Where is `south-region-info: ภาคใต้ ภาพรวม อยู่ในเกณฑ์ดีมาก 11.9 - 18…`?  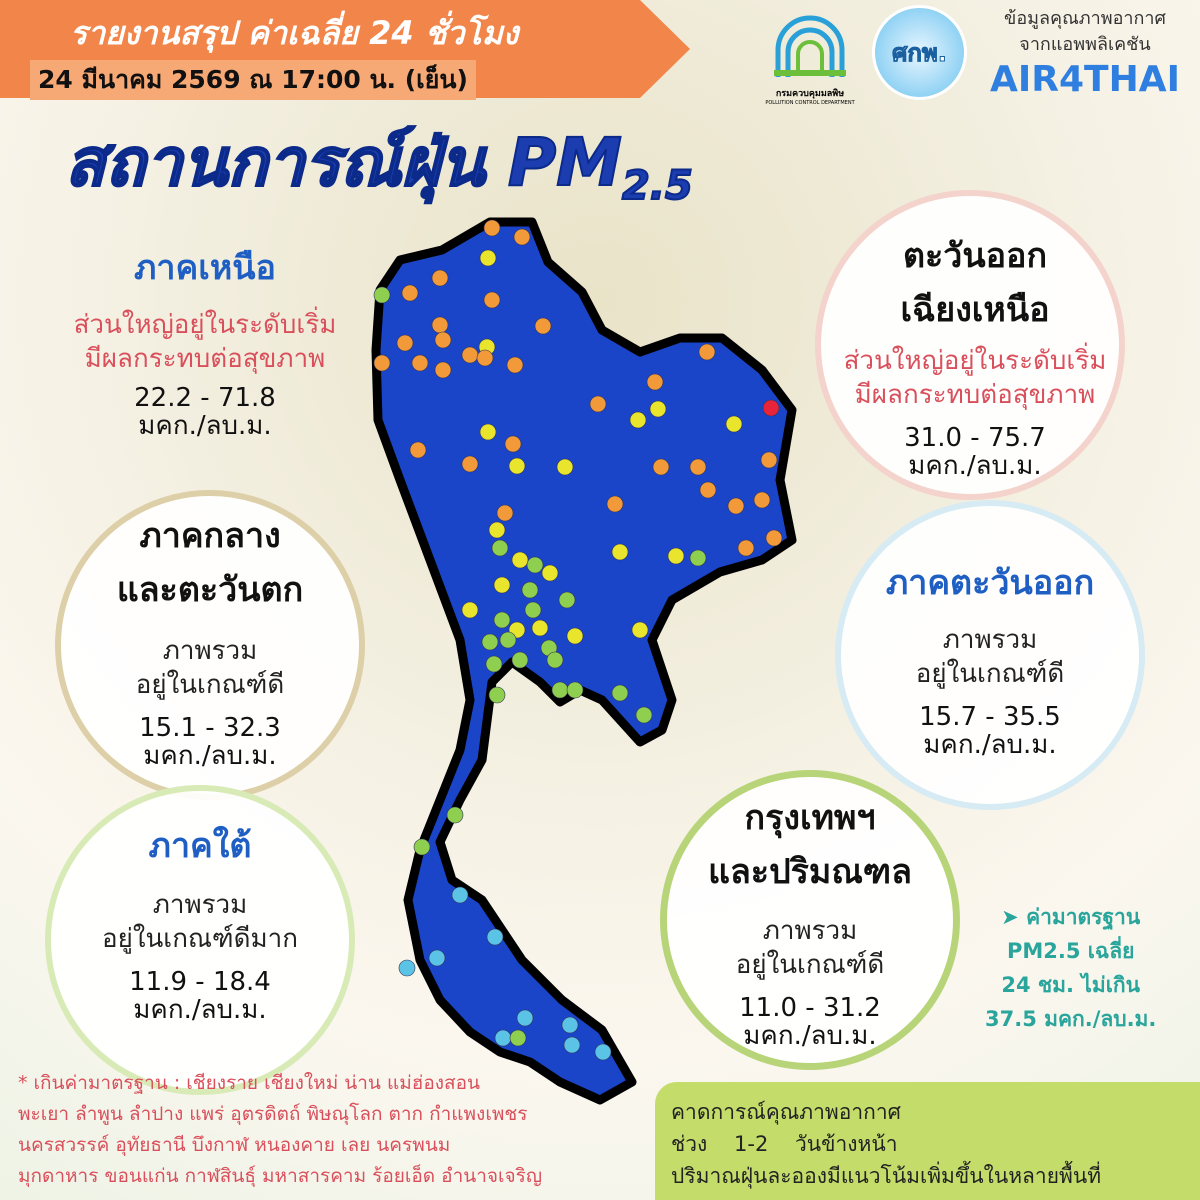
south-region-info: ภาคใต้ ภาพรวม อยู่ในเกณฑ์ดีมาก 11.9 - 18… is located at coordinates (199, 925).